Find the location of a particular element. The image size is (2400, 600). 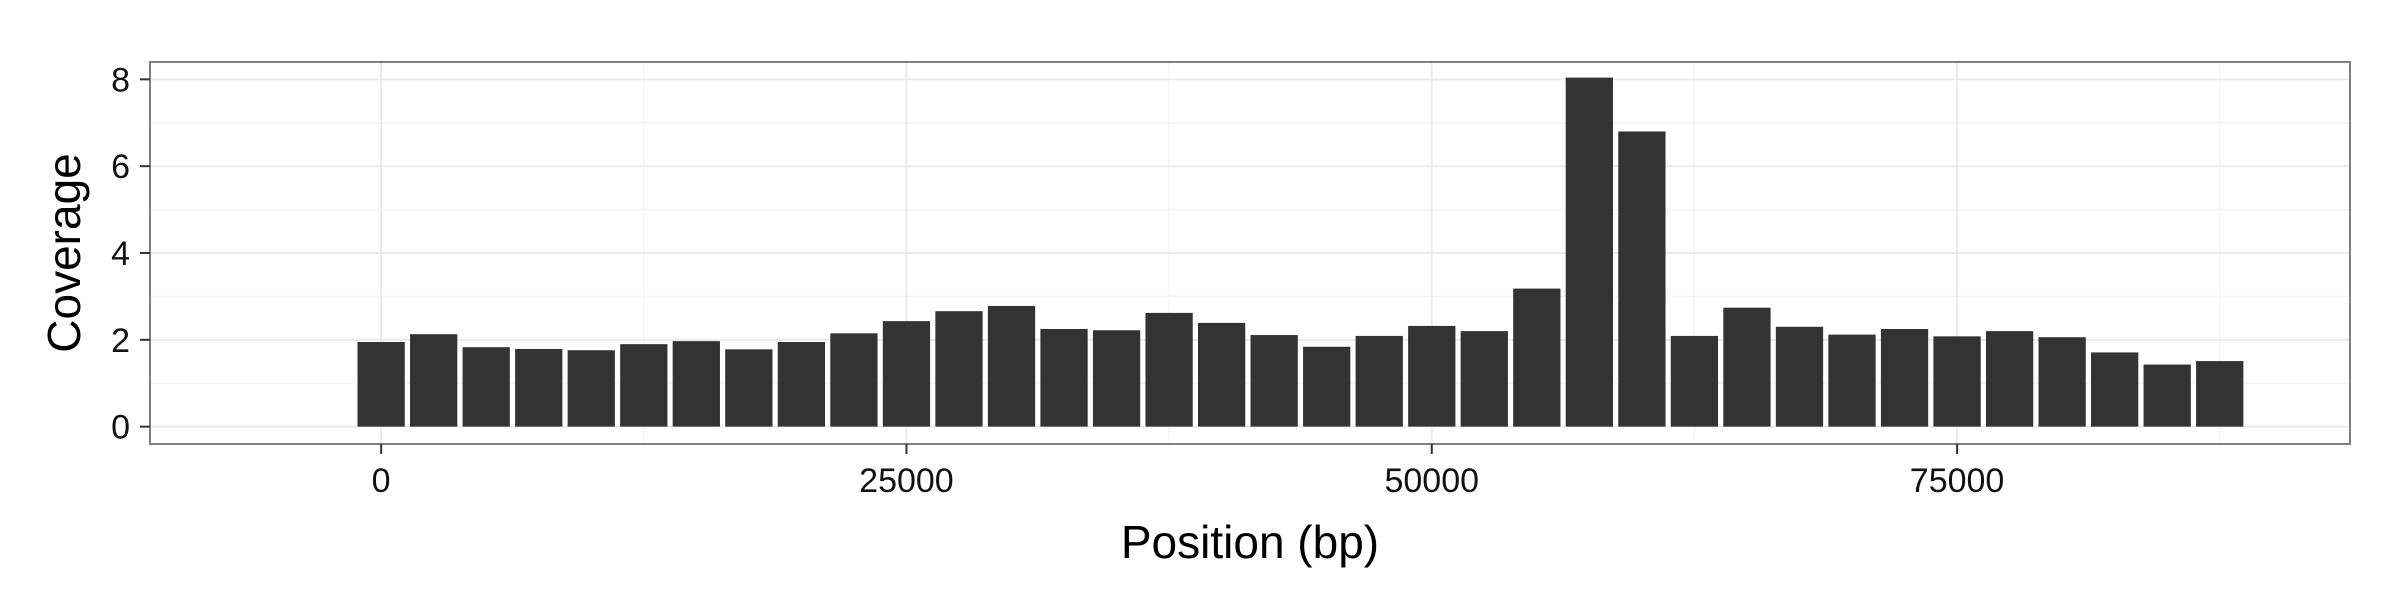

x-tick-label: 75000 is located at coordinates (1957, 481).